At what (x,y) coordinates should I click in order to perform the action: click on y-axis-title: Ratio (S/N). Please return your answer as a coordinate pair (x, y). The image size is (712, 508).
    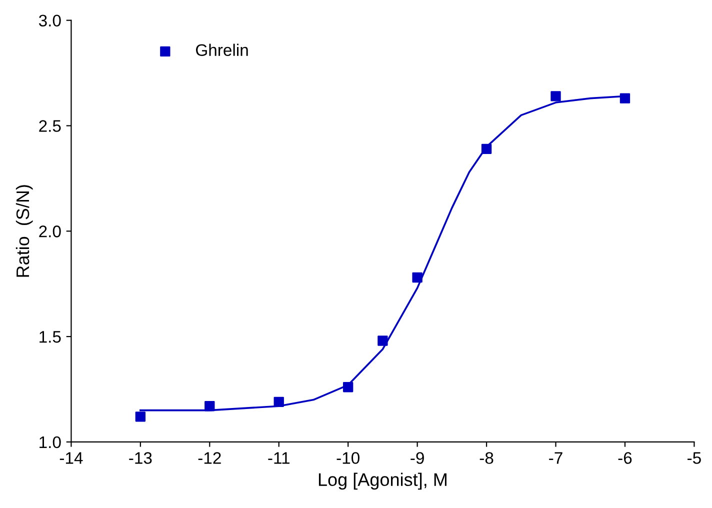
    Looking at the image, I should click on (24, 231).